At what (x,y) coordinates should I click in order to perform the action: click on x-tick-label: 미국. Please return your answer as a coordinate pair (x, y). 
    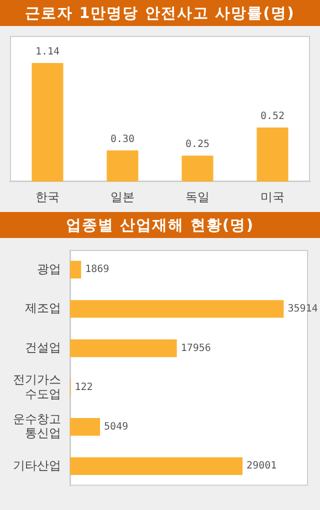
    Looking at the image, I should click on (272, 197).